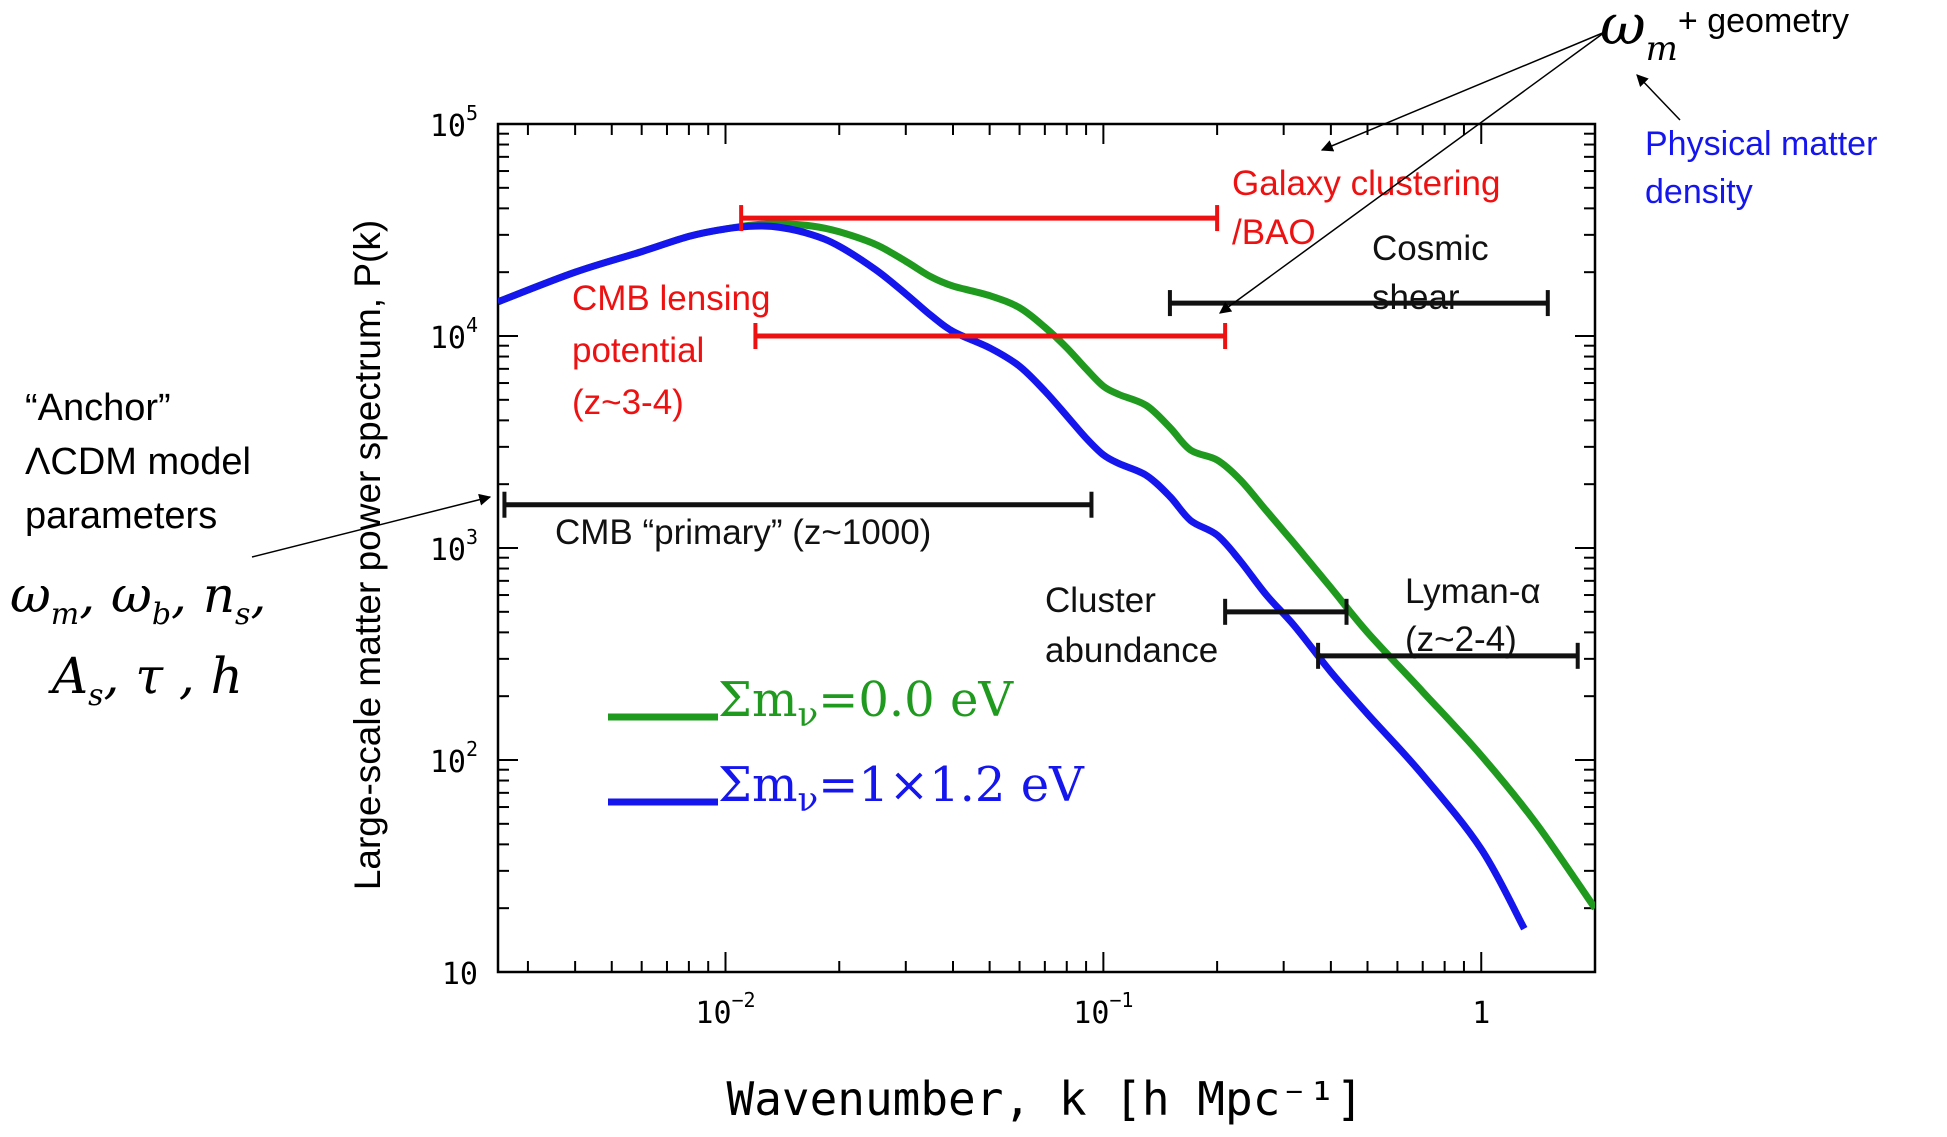  I want to click on range-label: Lyman-α (z~2-4), so click(1473, 615).